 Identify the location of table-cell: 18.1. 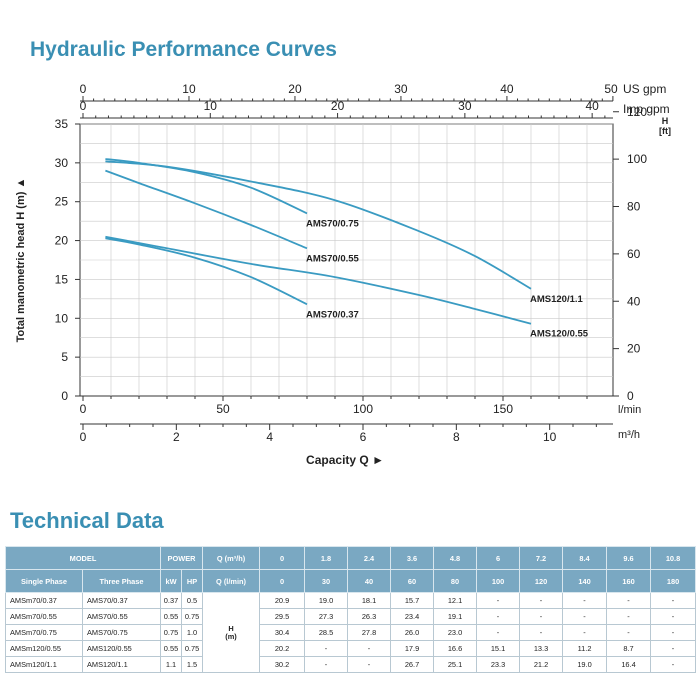
(369, 600).